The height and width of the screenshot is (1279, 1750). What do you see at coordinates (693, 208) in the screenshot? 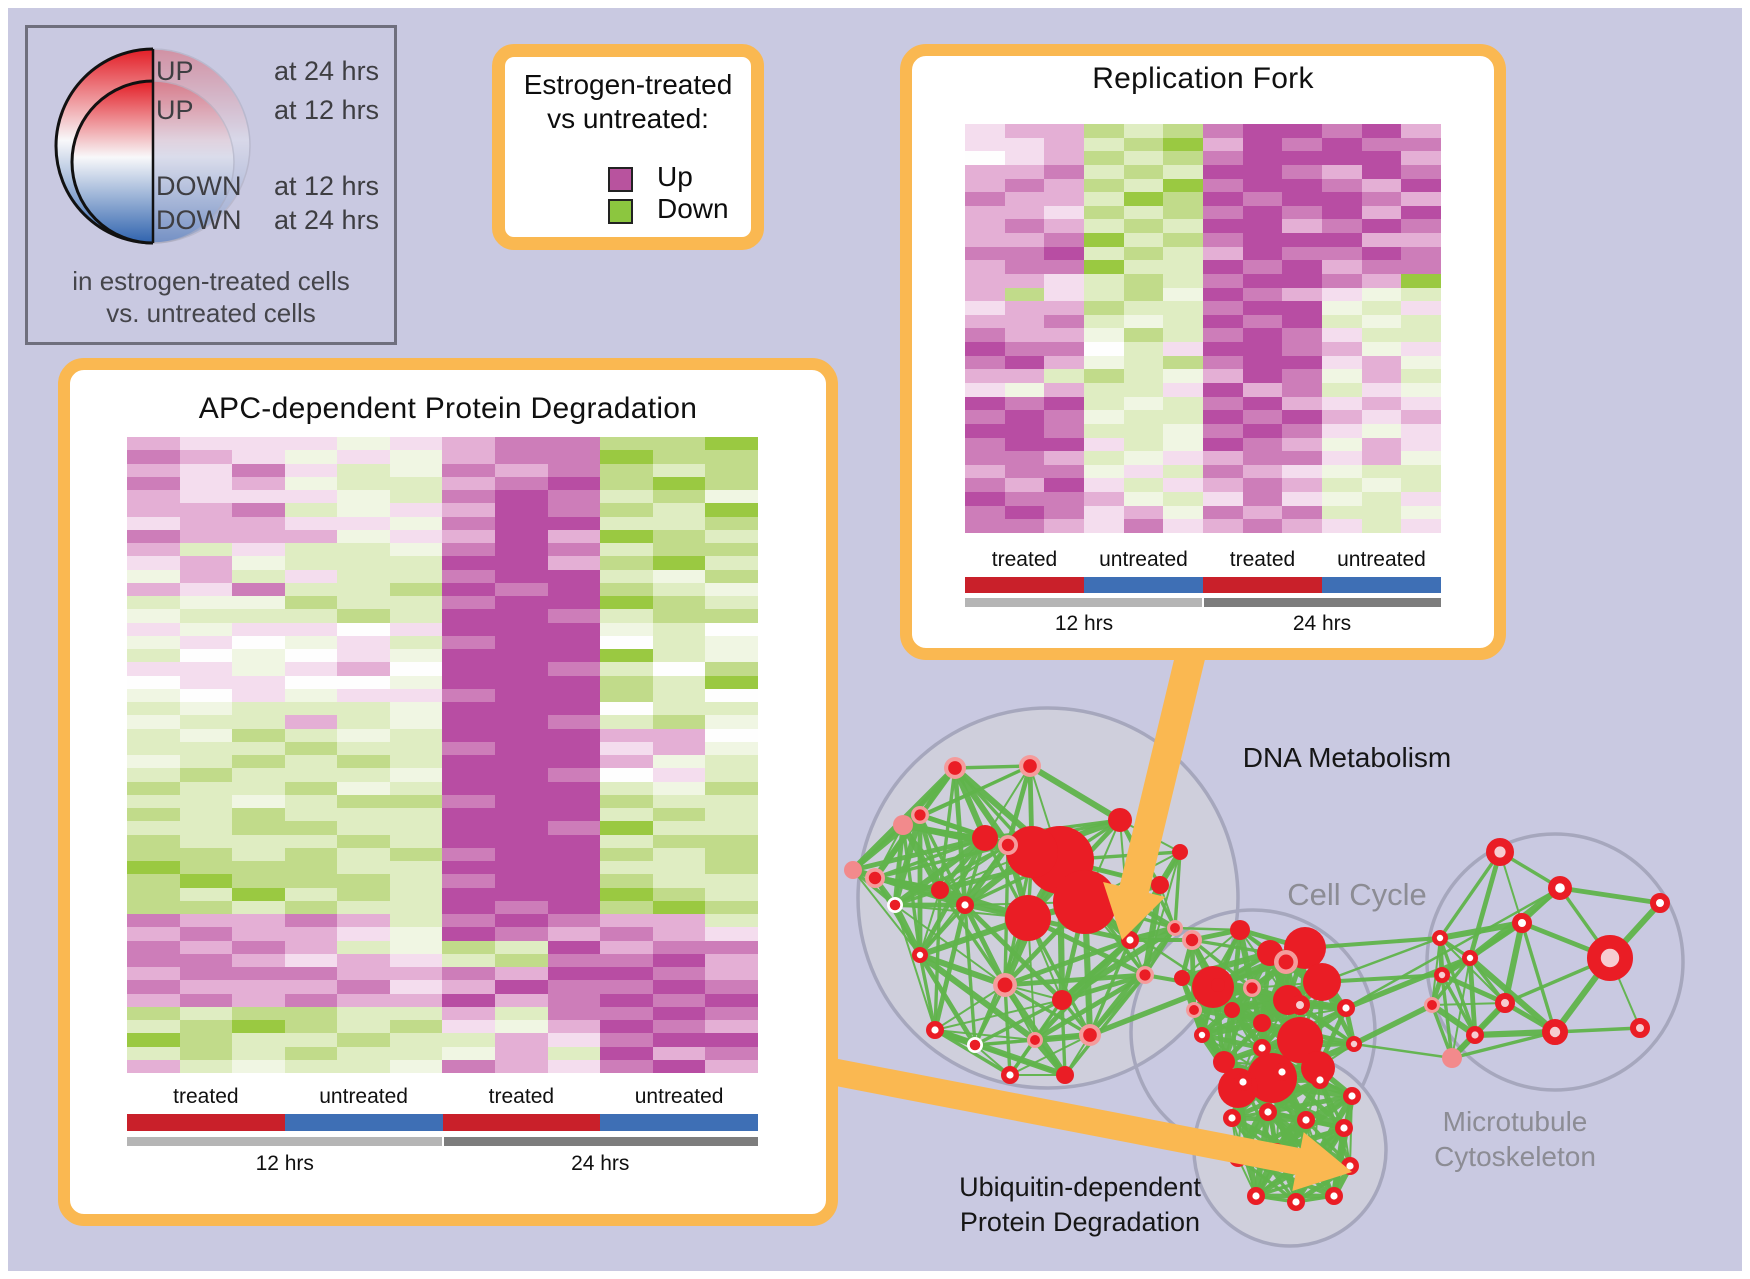
I see `down-label: Down` at bounding box center [693, 208].